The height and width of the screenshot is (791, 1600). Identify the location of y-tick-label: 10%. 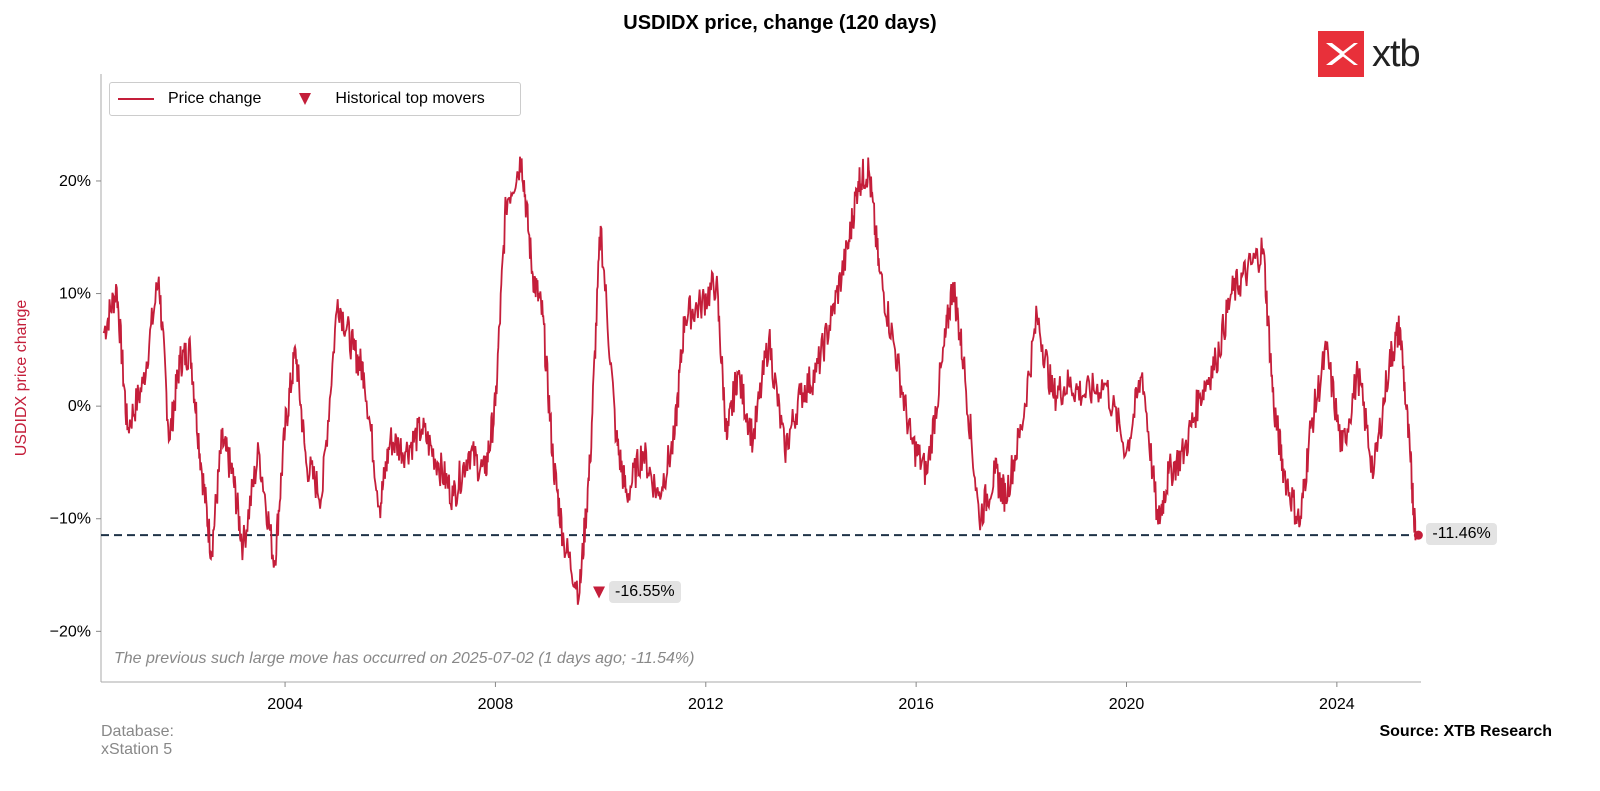
(75, 294).